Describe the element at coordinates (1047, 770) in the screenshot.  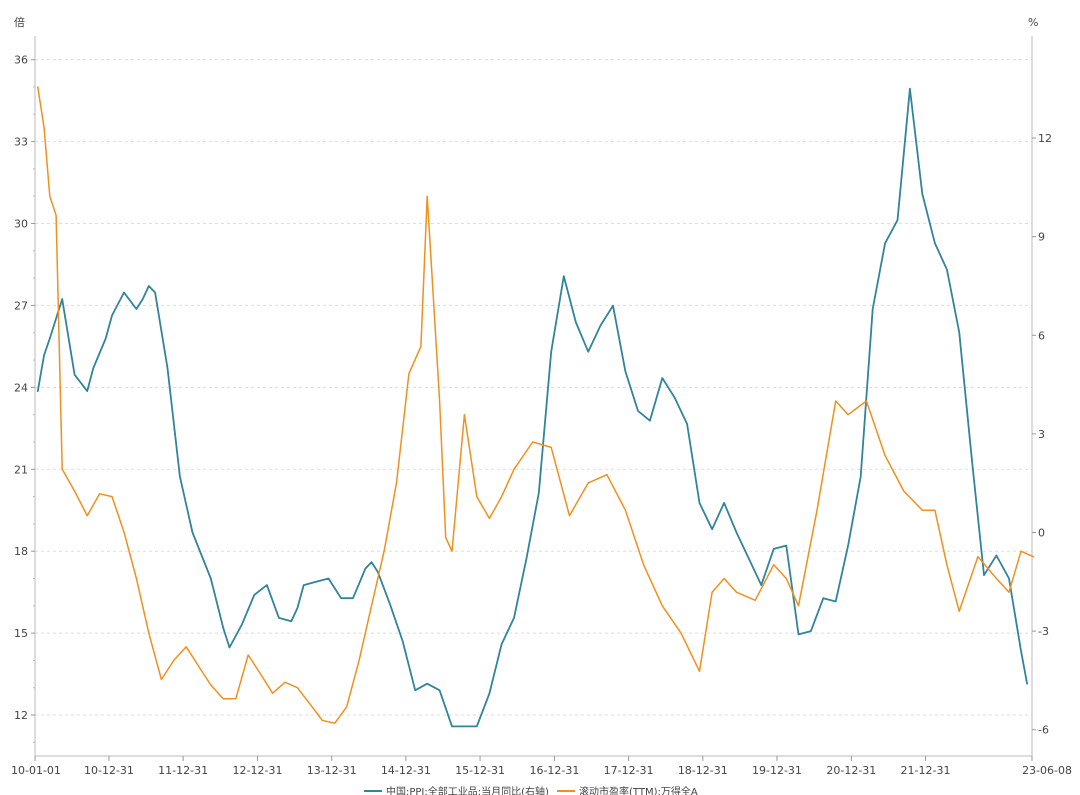
I see `x-tick-label: 23-06-08` at that location.